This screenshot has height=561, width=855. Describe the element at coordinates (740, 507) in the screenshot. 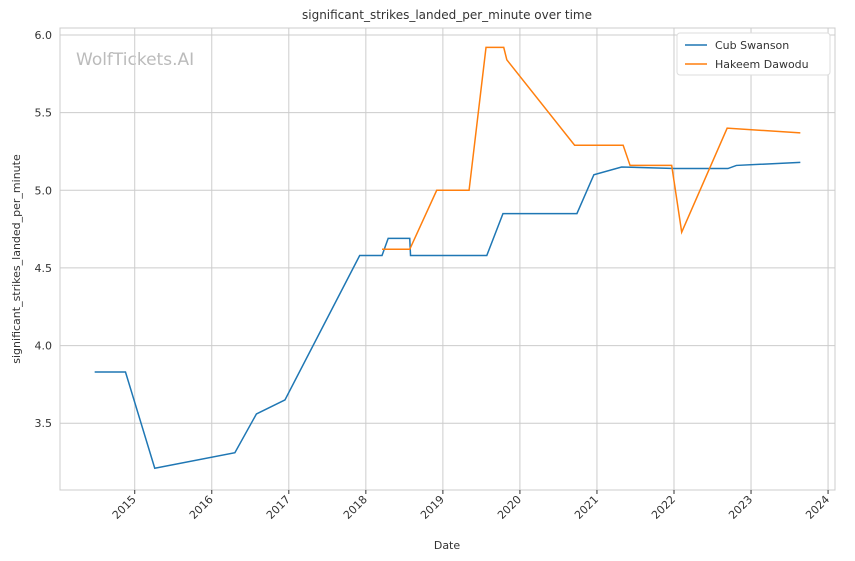

I see `x-tick-label: 2023` at that location.